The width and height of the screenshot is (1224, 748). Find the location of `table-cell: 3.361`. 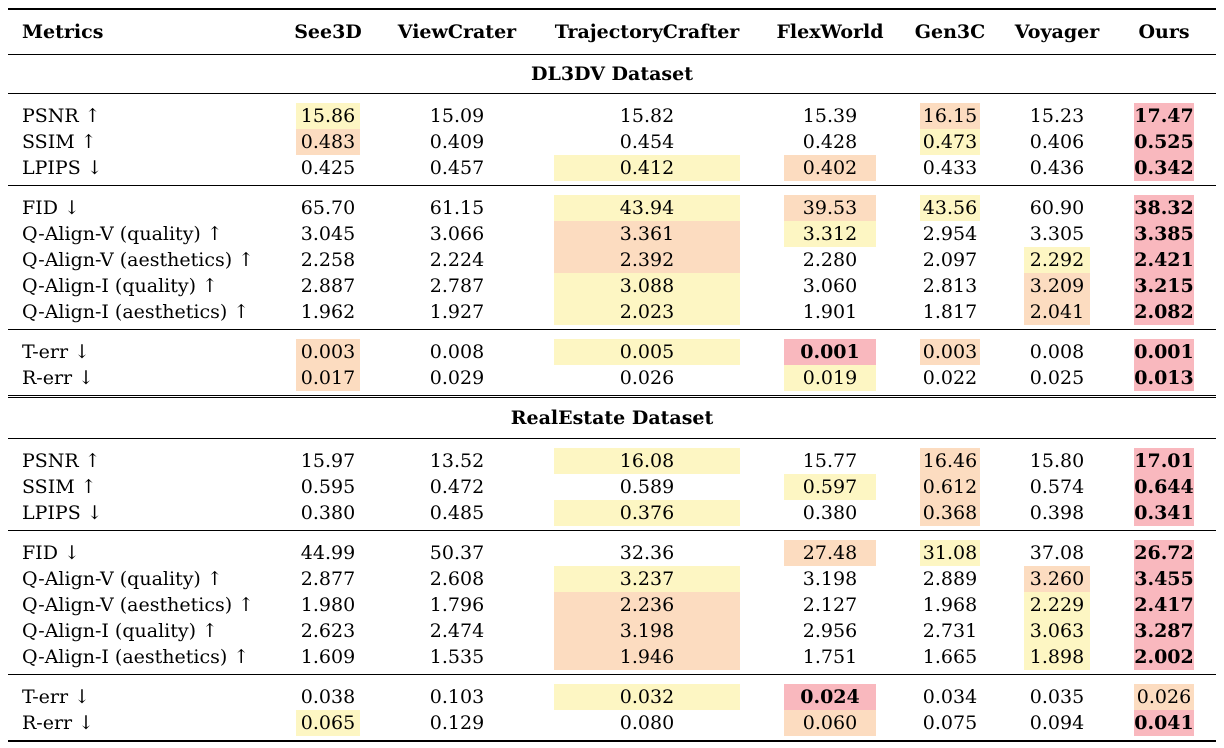

table-cell: 3.361 is located at coordinates (647, 234).